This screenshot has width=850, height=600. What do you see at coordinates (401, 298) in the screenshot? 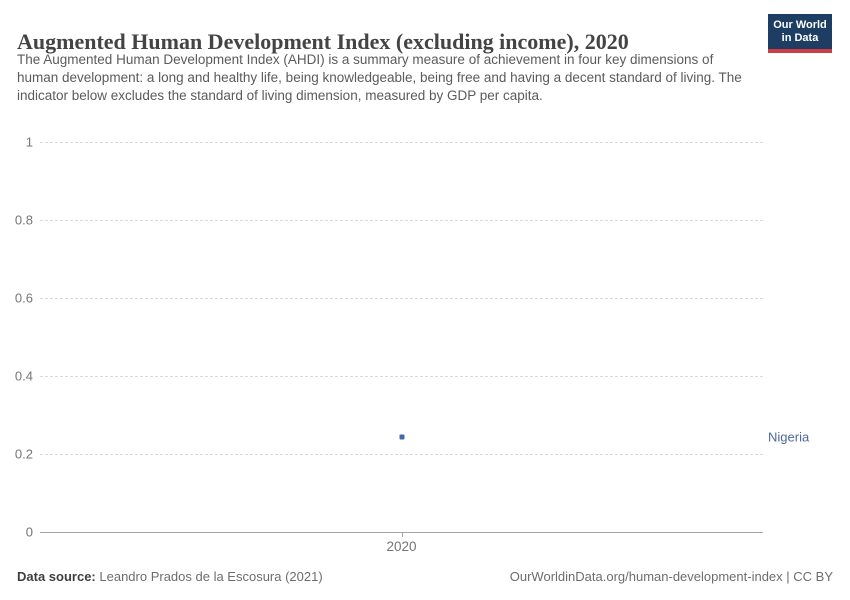
I see `gridline-y-0.6` at bounding box center [401, 298].